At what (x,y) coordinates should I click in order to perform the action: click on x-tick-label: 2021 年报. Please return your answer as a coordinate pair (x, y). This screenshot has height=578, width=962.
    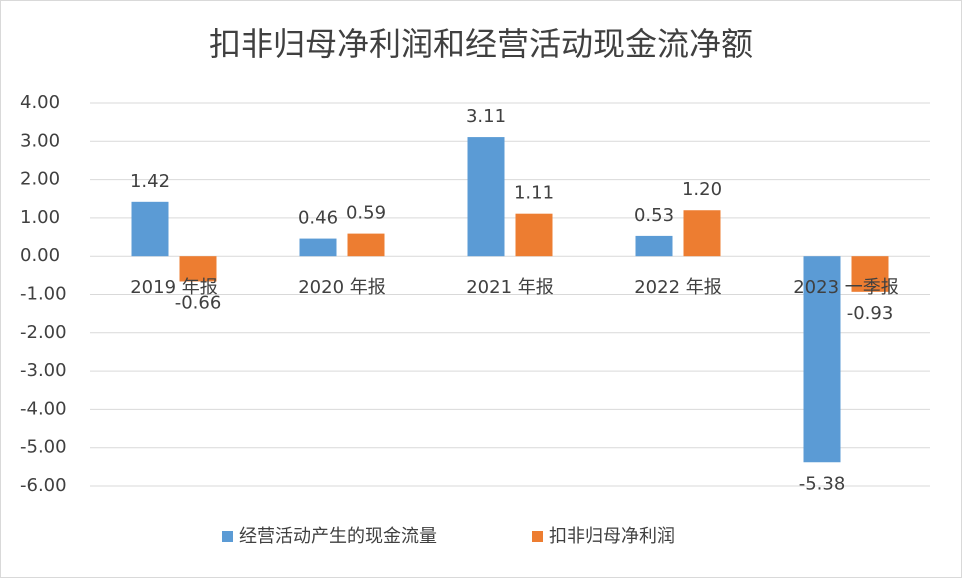
    Looking at the image, I should click on (510, 287).